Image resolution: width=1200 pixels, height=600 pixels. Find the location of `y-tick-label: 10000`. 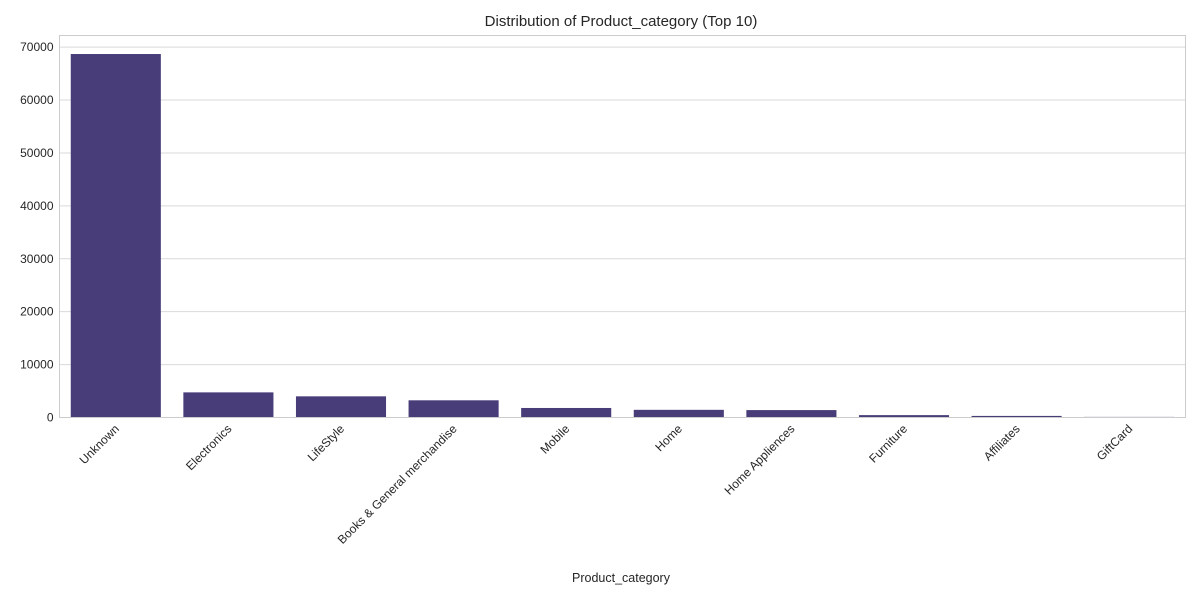

y-tick-label: 10000 is located at coordinates (37, 365).